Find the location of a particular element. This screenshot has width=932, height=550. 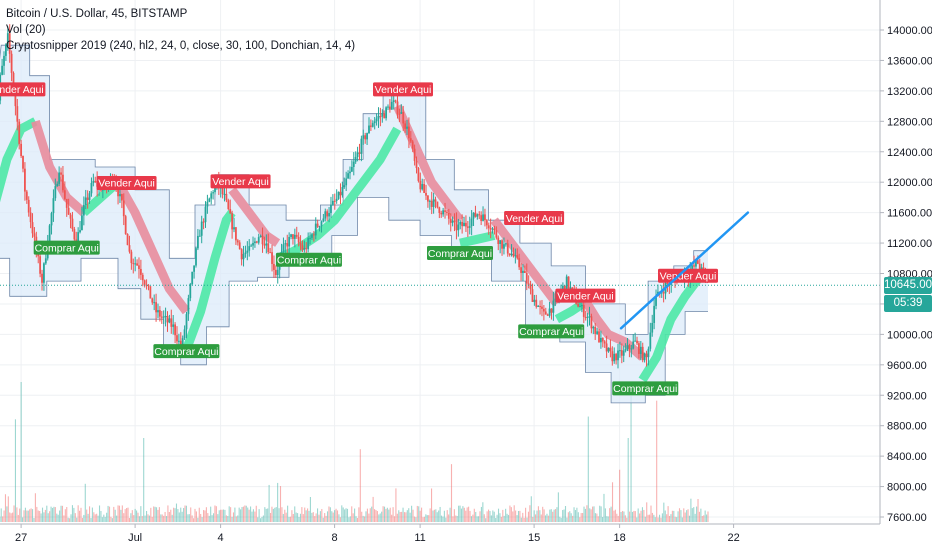

y-tick-label: 11200.00 is located at coordinates (909, 244).